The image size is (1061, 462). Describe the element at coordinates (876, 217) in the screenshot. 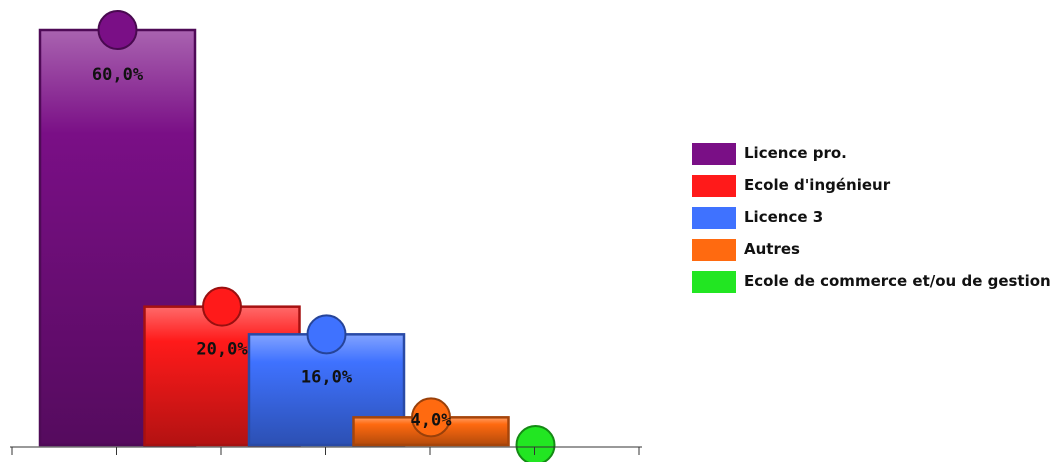

I see `legend-item-licence-3: Licence 3` at that location.